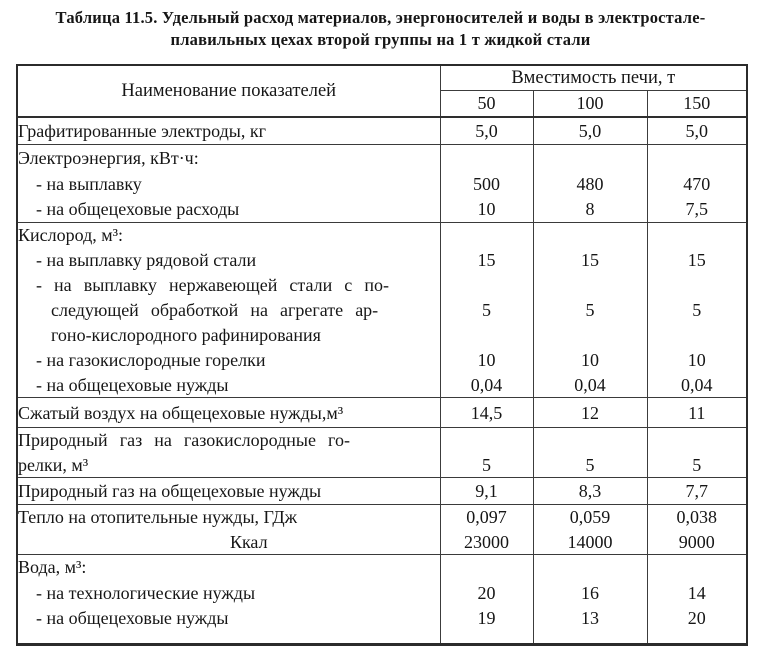 The image size is (761, 662). Describe the element at coordinates (589, 625) in the screenshot. I see `value-cell: 13` at that location.